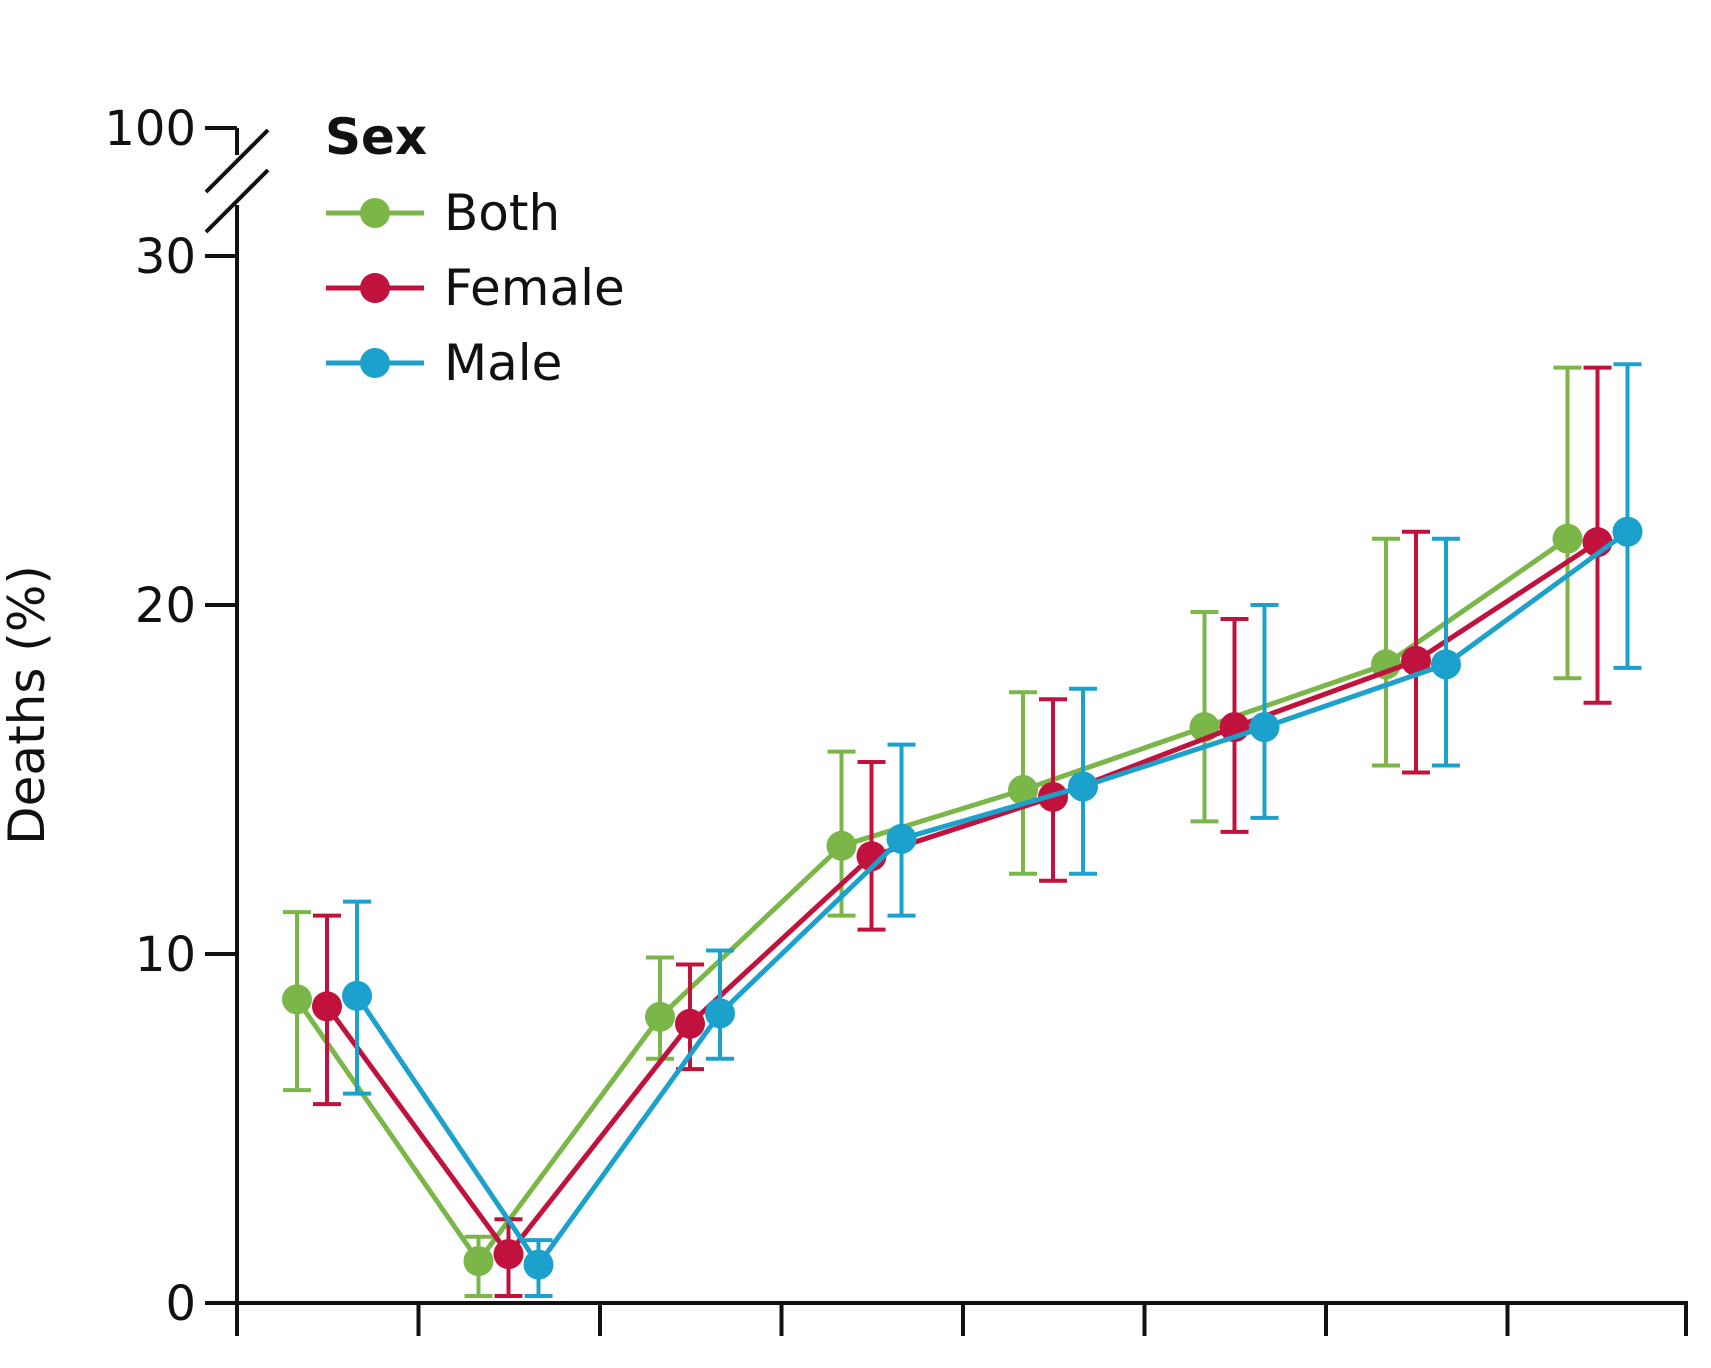 The width and height of the screenshot is (1711, 1368). What do you see at coordinates (165, 955) in the screenshot?
I see `y-tick-label: 10` at bounding box center [165, 955].